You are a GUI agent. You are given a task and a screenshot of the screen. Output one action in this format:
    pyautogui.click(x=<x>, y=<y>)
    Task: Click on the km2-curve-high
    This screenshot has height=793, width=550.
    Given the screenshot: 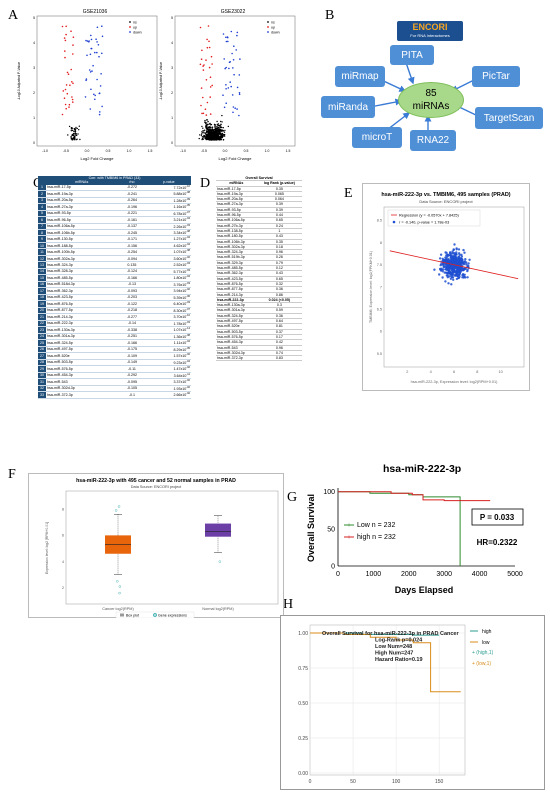 What is the action you would take?
    pyautogui.click(x=375, y=634)
    